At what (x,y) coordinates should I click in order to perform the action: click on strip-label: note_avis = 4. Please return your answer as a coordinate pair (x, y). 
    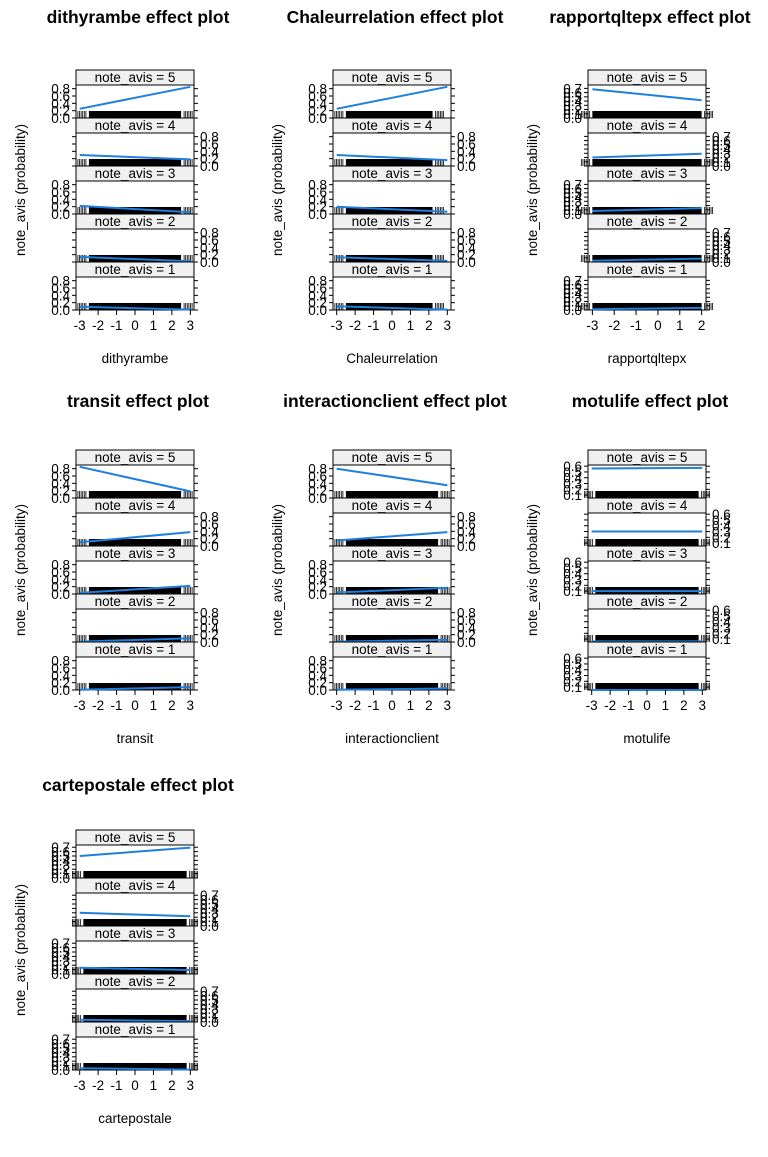
    Looking at the image, I should click on (392, 505).